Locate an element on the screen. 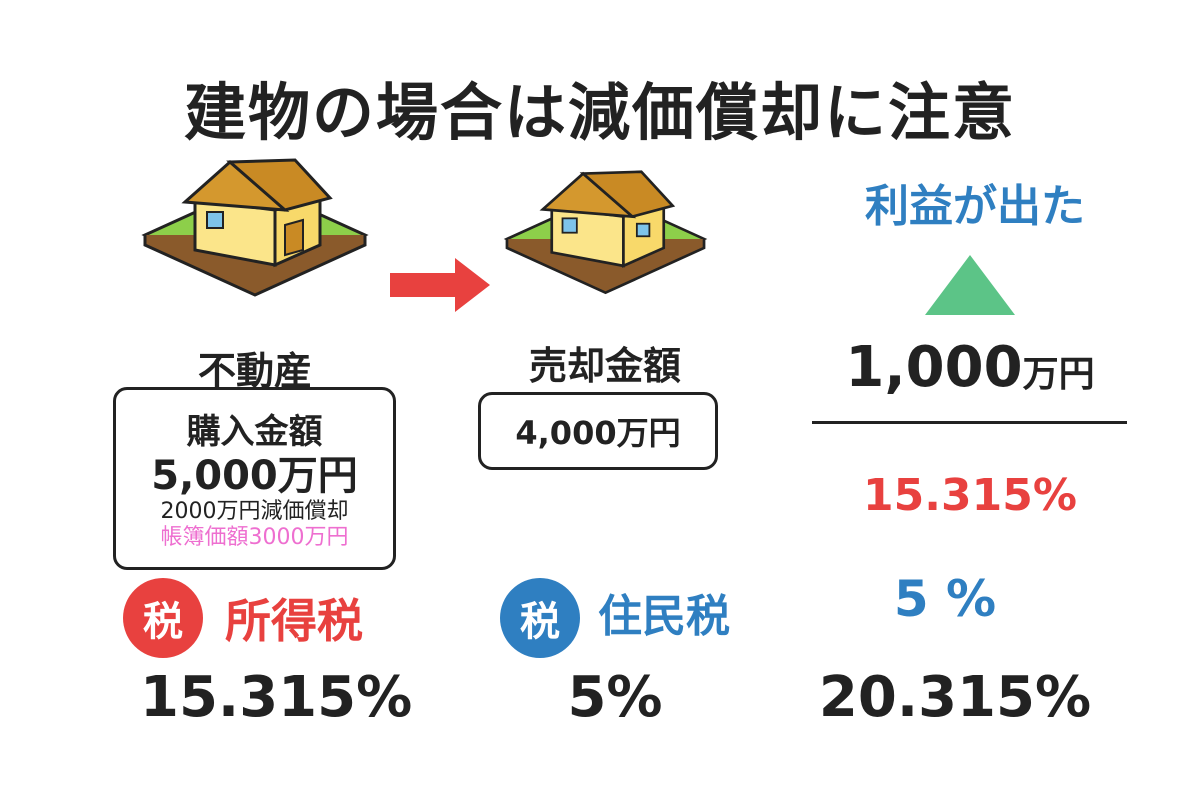  property-label: 不動産 is located at coordinates (254, 371).